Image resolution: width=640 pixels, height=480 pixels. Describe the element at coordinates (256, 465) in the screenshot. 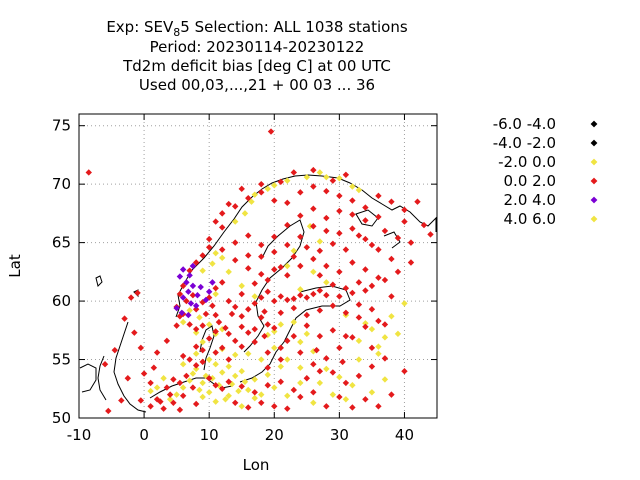

I see `x-axis-label: Lon` at that location.